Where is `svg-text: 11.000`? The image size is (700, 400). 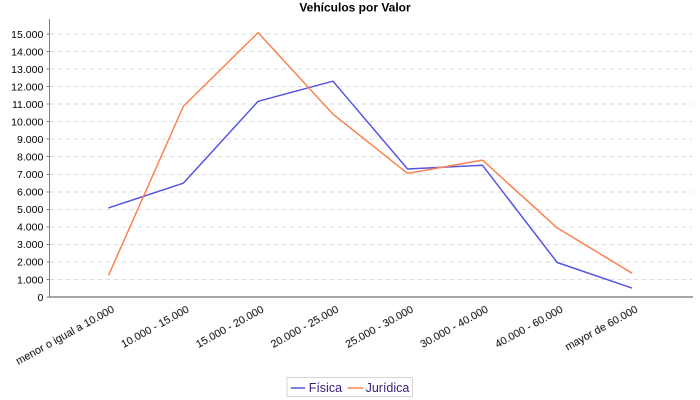
svg-text: 11.000 is located at coordinates (27, 105).